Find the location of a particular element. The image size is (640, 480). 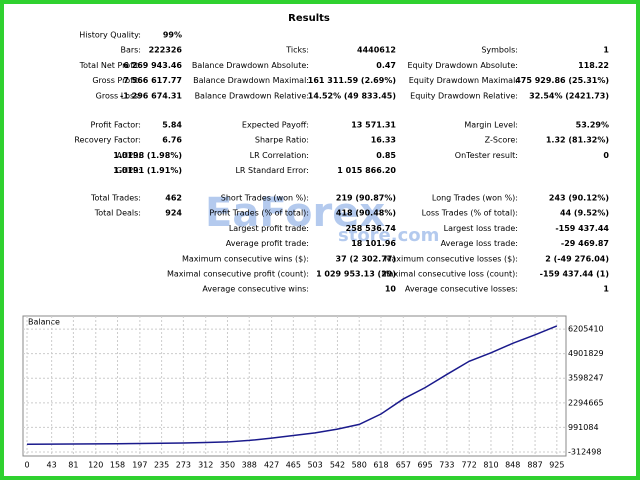

chart-title: Balance is located at coordinates (44, 322).